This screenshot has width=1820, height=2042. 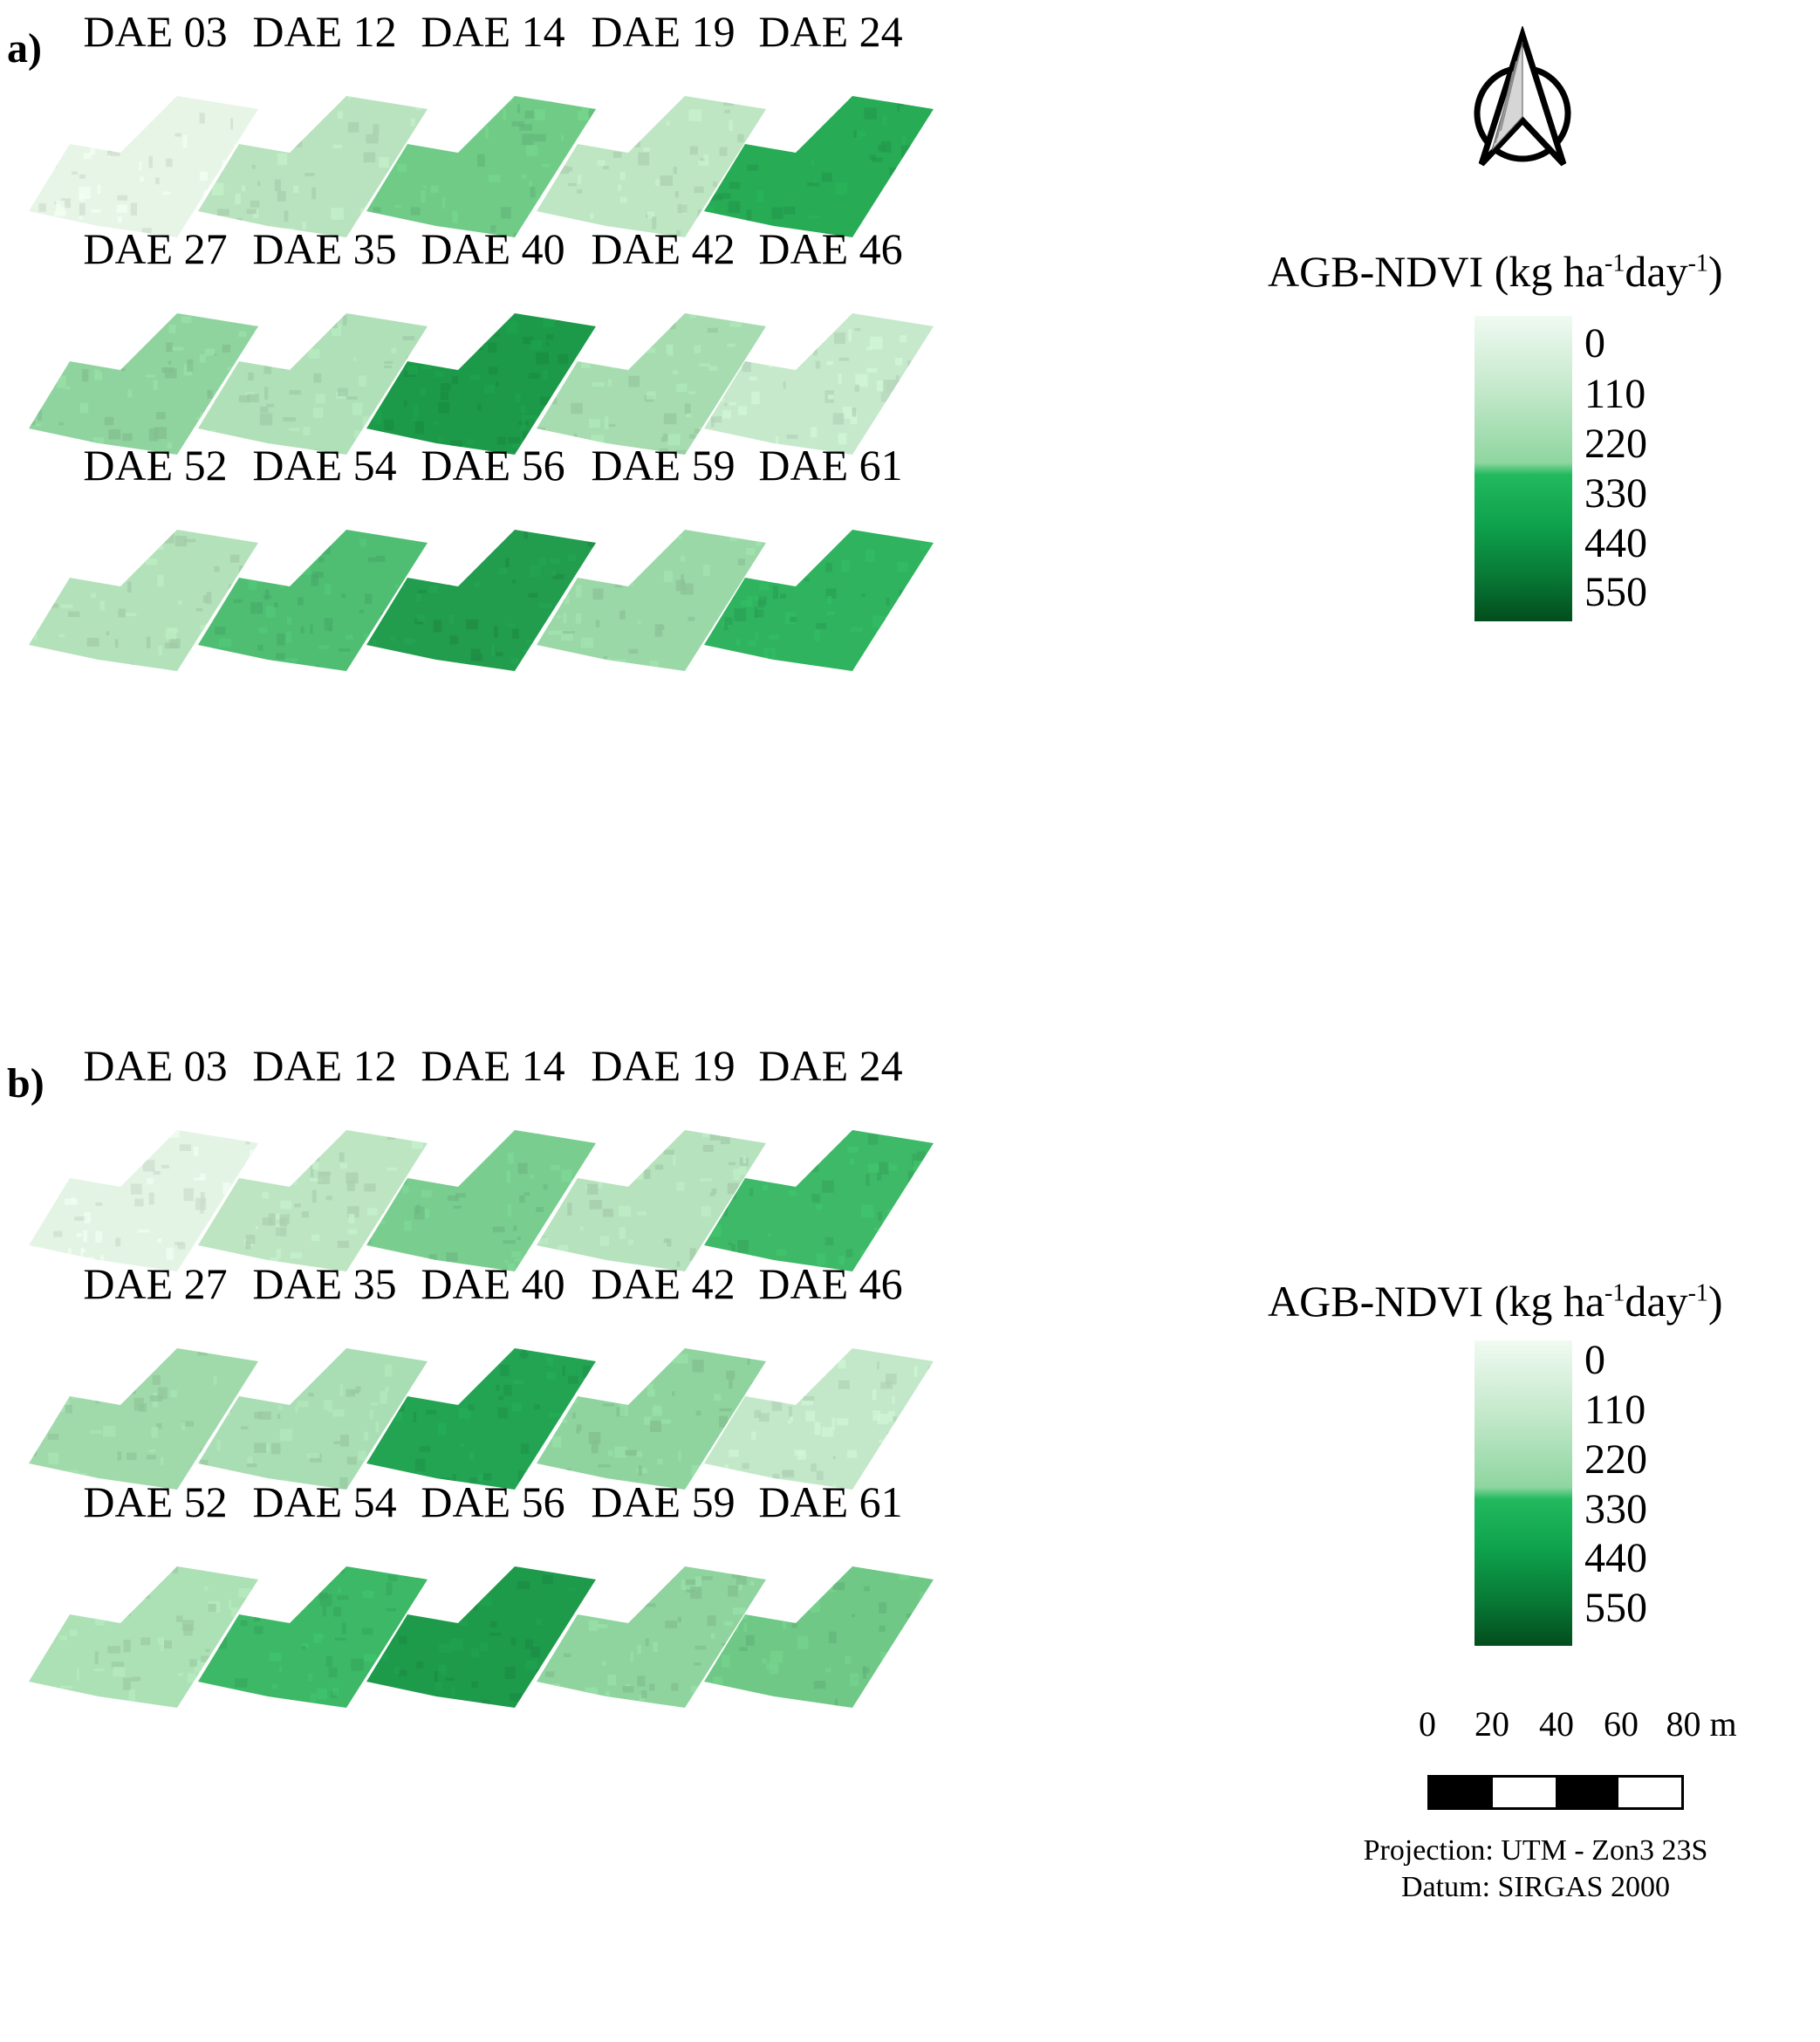 I want to click on north-arrow-icon, so click(x=1522, y=96).